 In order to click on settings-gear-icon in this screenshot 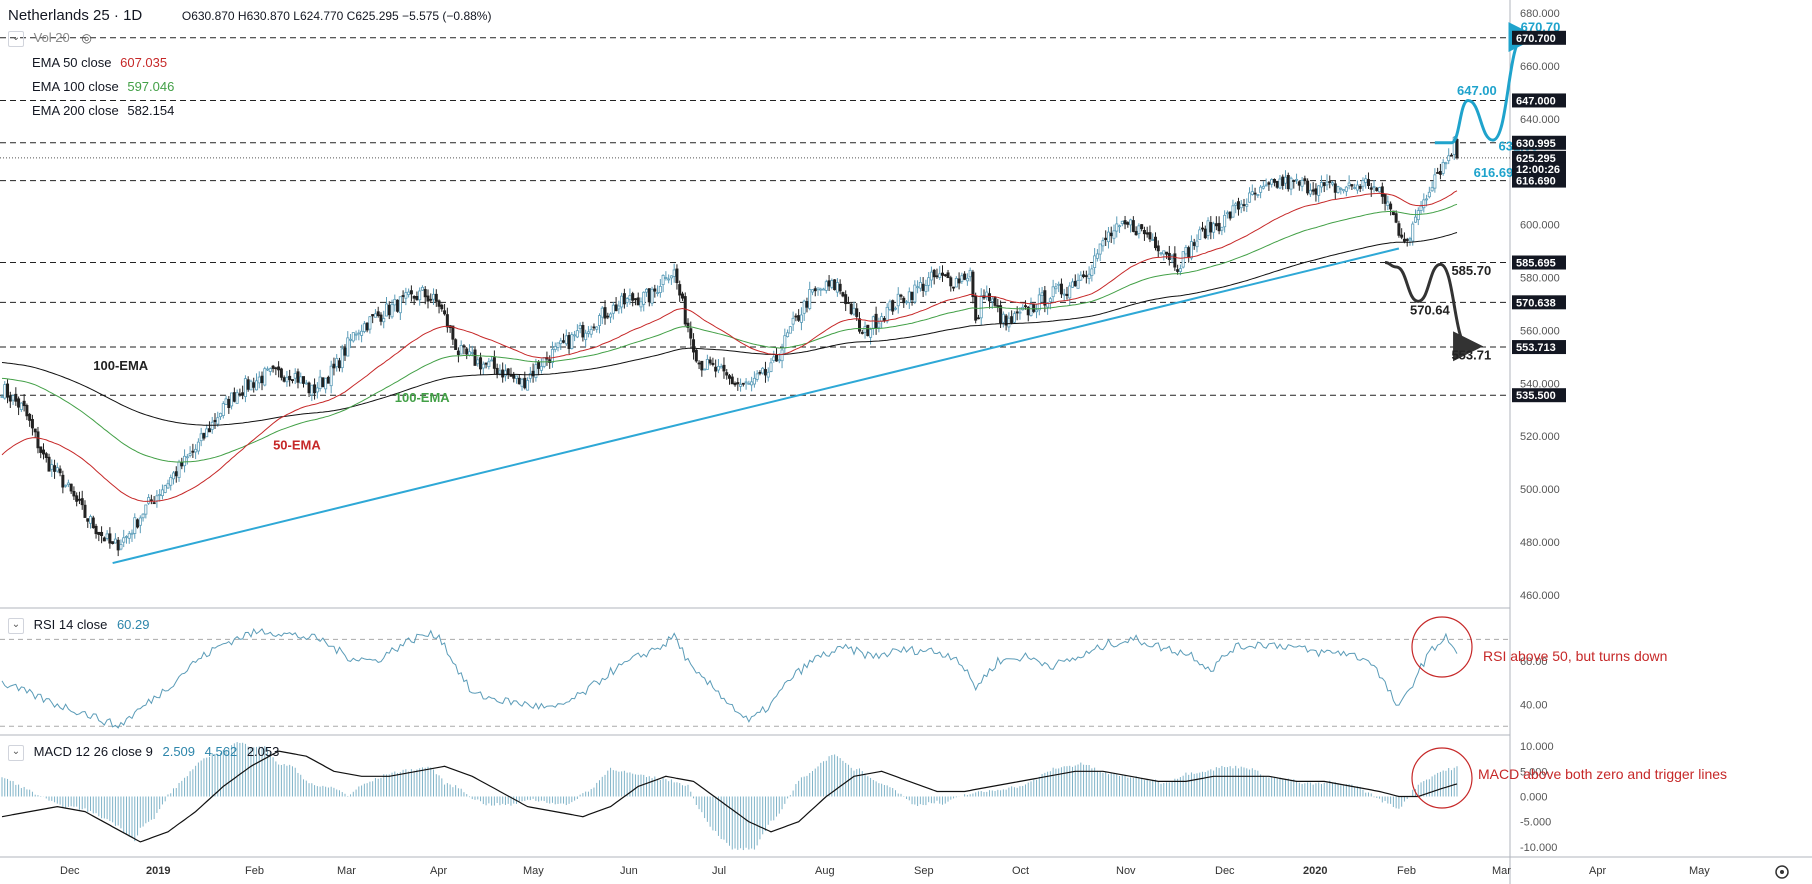, I will do `click(1782, 872)`.